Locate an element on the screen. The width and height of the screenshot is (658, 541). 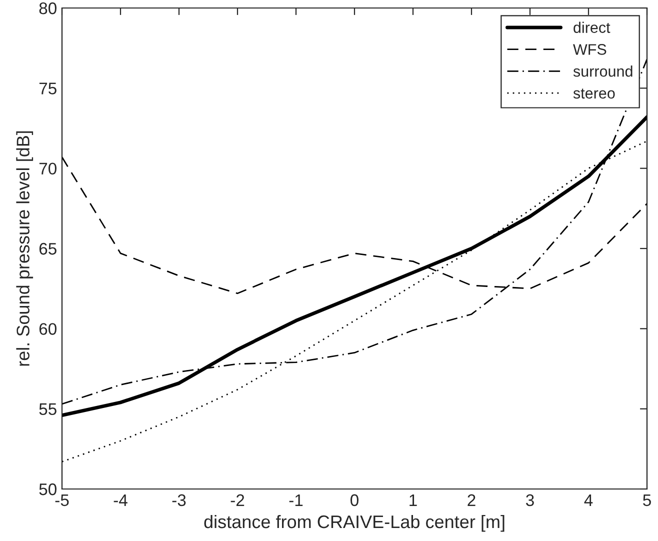
x-tick-label: 0 is located at coordinates (354, 500).